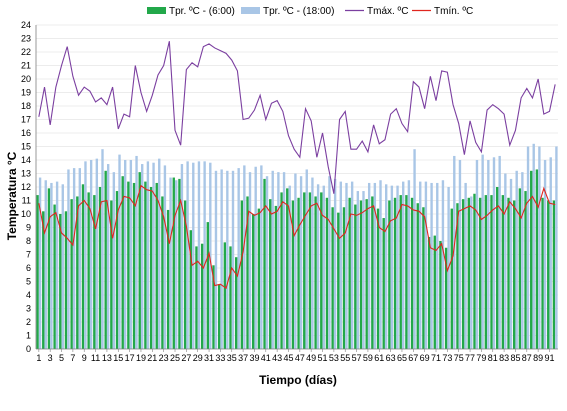  What do you see at coordinates (107, 358) in the screenshot?
I see `x-tick-label: 13` at bounding box center [107, 358].